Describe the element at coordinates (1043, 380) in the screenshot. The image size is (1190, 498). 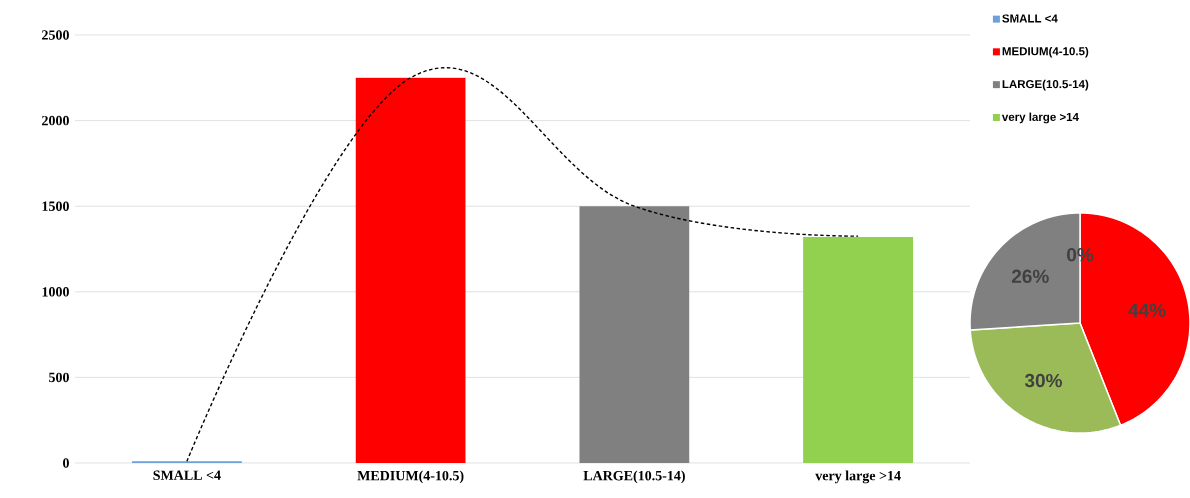
I see `data-label: 30%` at that location.